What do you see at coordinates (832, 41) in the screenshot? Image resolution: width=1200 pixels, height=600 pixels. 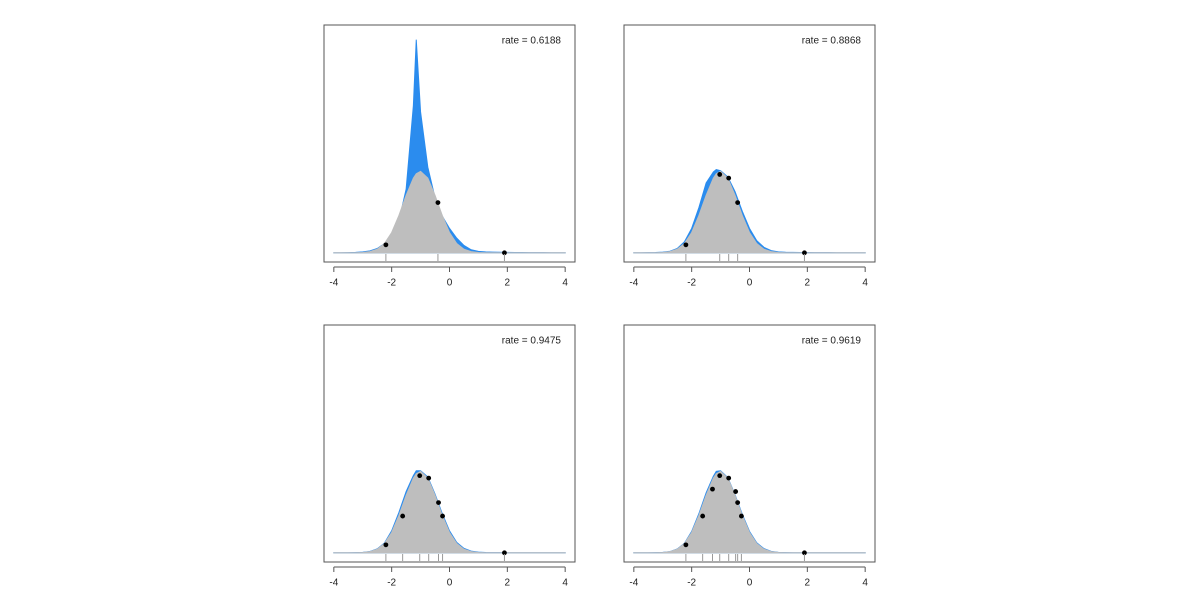 I see `annotation: rate = 0.8868` at bounding box center [832, 41].